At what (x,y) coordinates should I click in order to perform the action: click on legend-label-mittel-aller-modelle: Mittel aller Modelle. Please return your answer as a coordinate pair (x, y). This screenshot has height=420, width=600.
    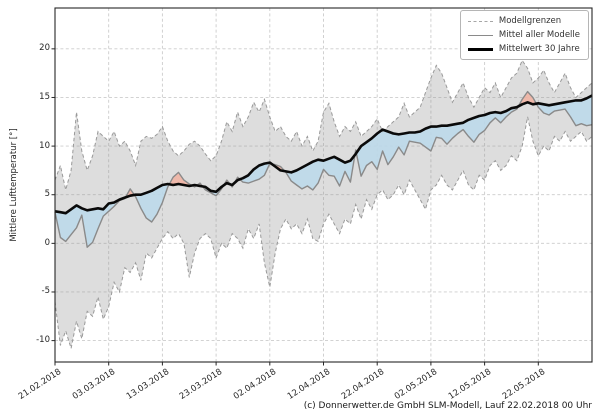
    Looking at the image, I should click on (539, 34).